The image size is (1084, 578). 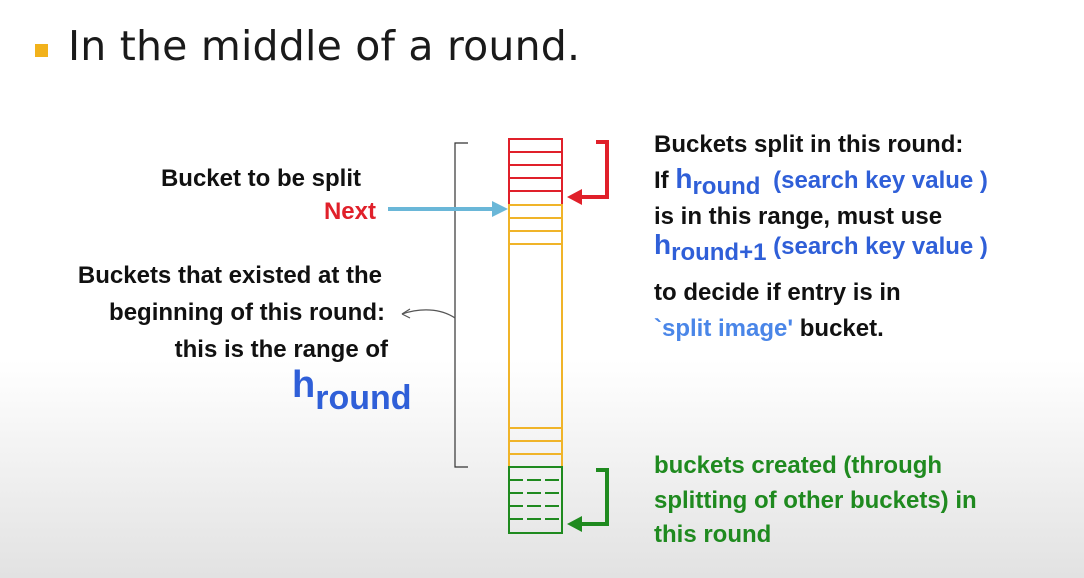 I want to click on existed-line-2: beginning of this round:, so click(x=247, y=312).